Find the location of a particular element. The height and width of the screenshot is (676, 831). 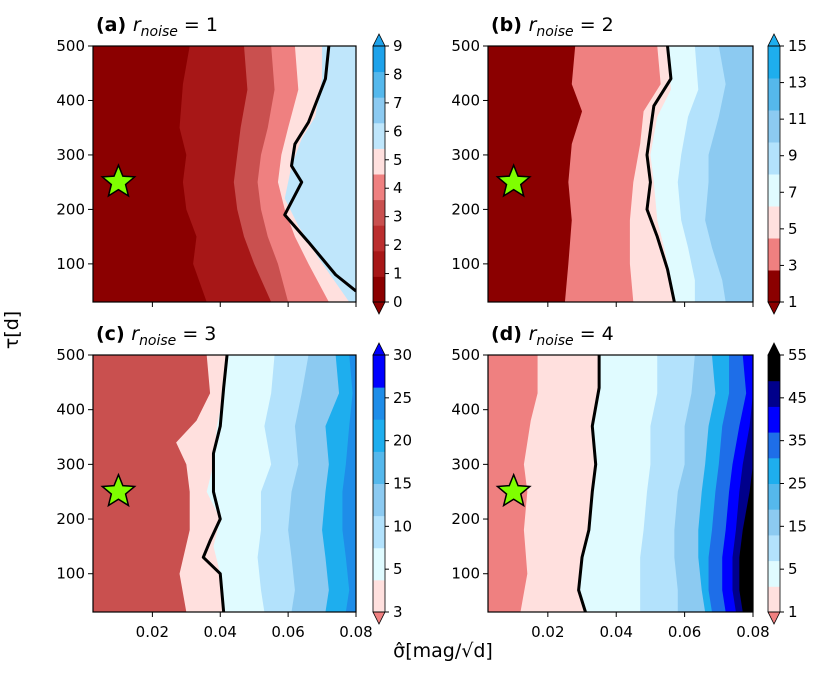

contour-line-b is located at coordinates (660, 174).